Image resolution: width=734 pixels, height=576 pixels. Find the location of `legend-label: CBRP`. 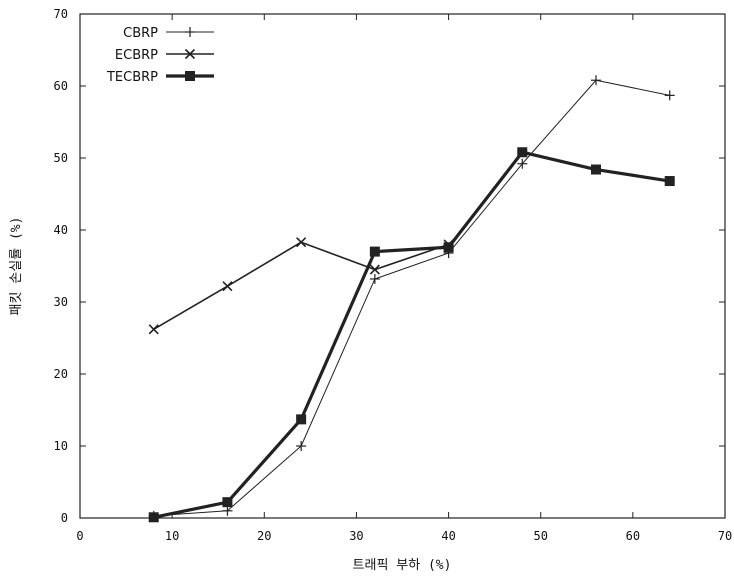

legend-label: CBRP is located at coordinates (140, 33).